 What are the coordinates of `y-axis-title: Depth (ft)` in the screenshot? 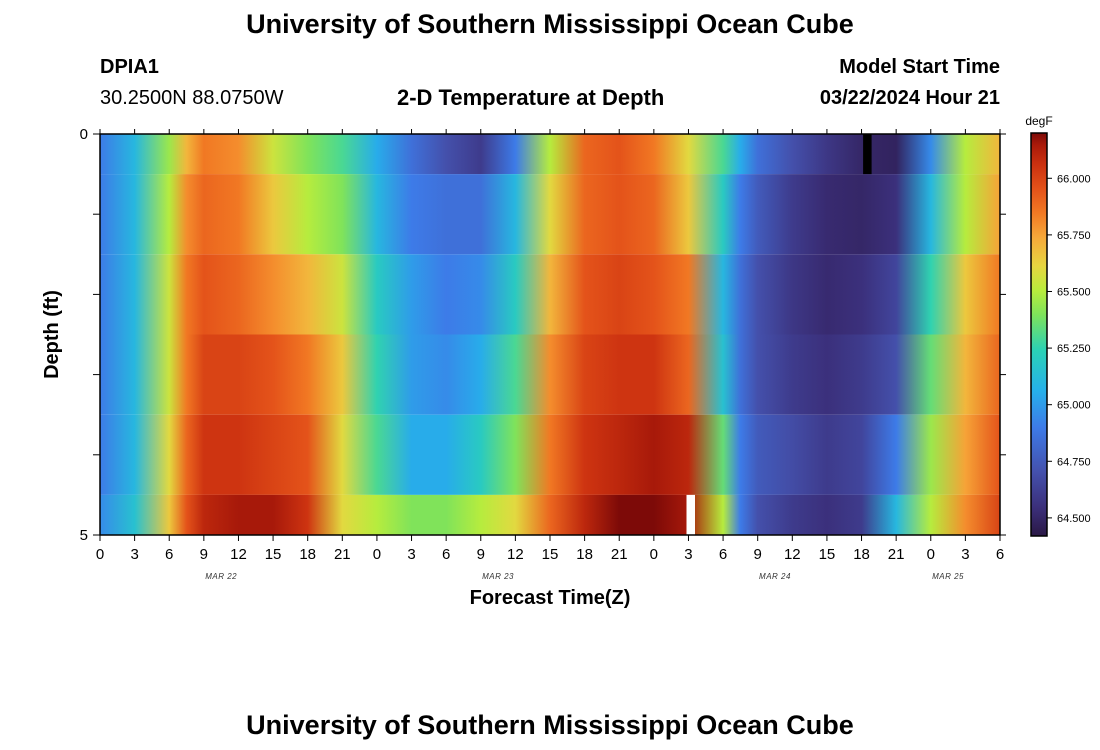 It's located at (52, 334).